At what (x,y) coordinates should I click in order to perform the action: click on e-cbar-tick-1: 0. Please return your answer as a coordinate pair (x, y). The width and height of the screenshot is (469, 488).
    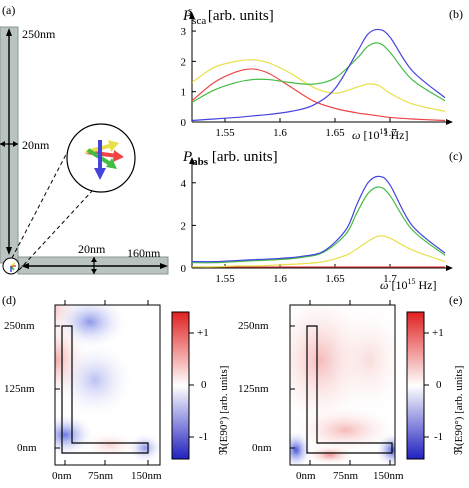
    Looking at the image, I should click on (439, 385).